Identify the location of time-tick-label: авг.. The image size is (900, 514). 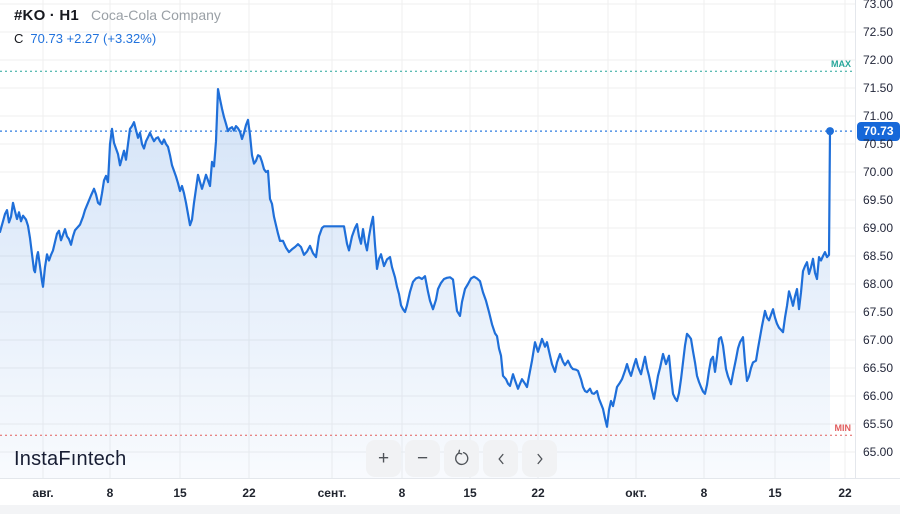
(43, 493).